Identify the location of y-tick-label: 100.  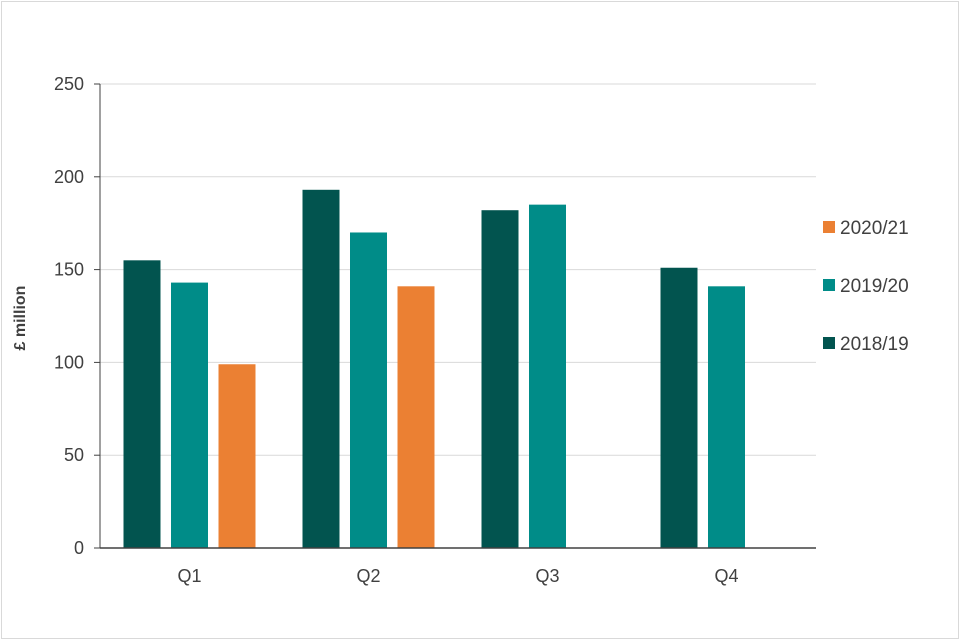
(69, 362).